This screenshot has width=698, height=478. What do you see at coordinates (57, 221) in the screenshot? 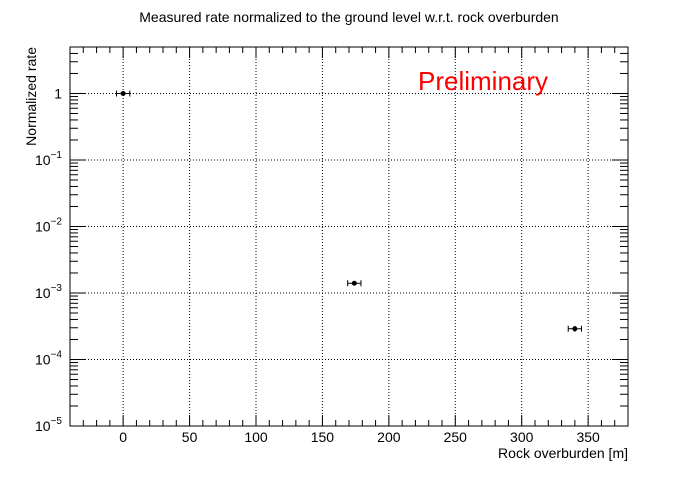
I see `y-tick-exponent: −2` at bounding box center [57, 221].